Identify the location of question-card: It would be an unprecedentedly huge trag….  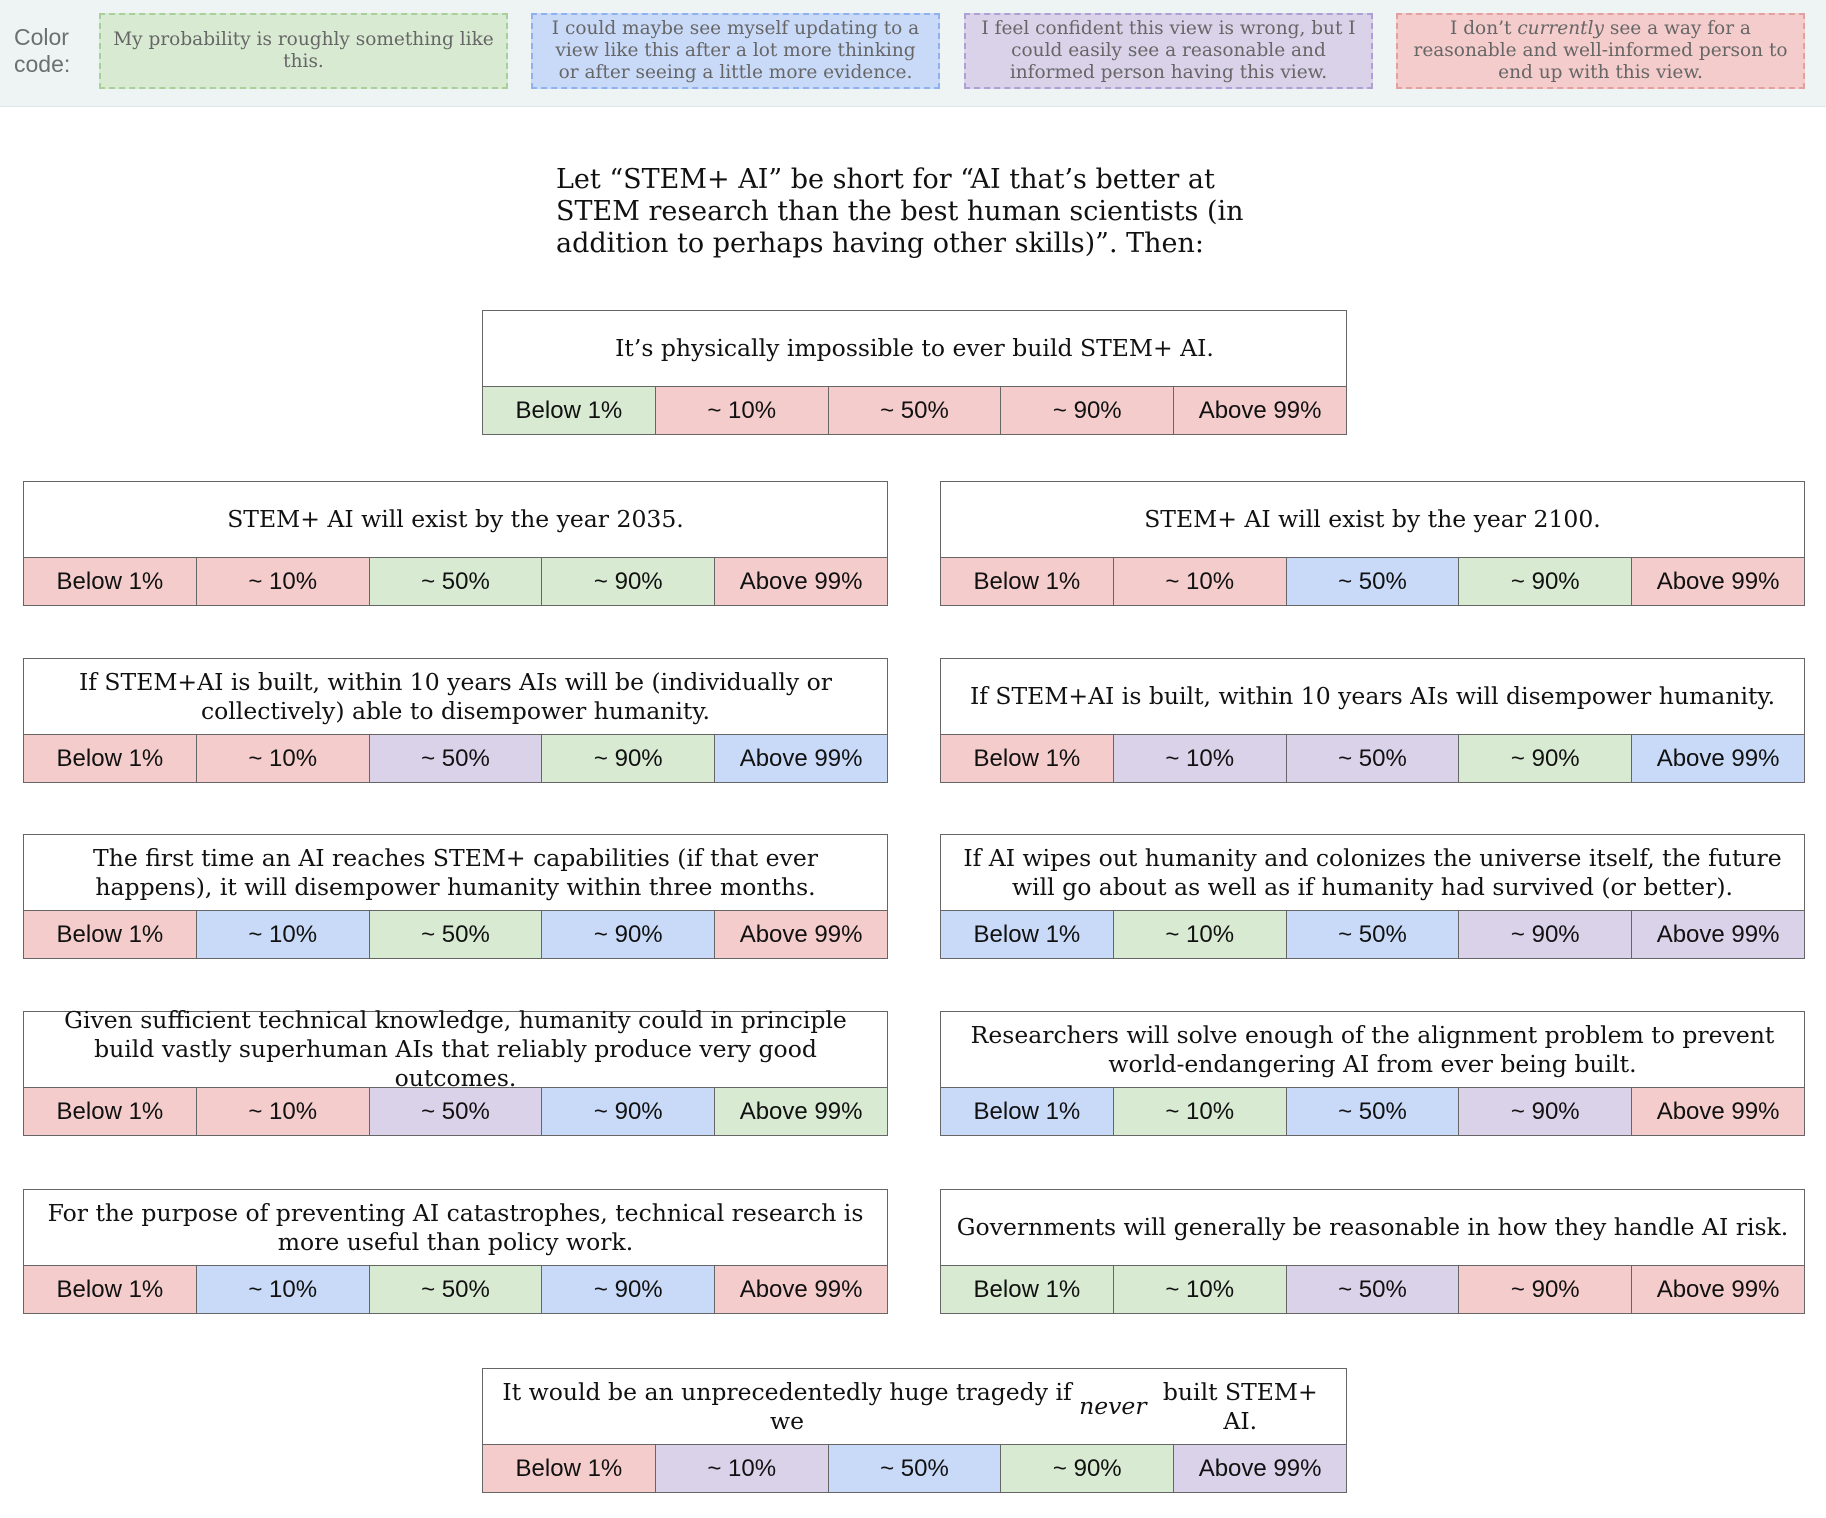
(914, 1430).